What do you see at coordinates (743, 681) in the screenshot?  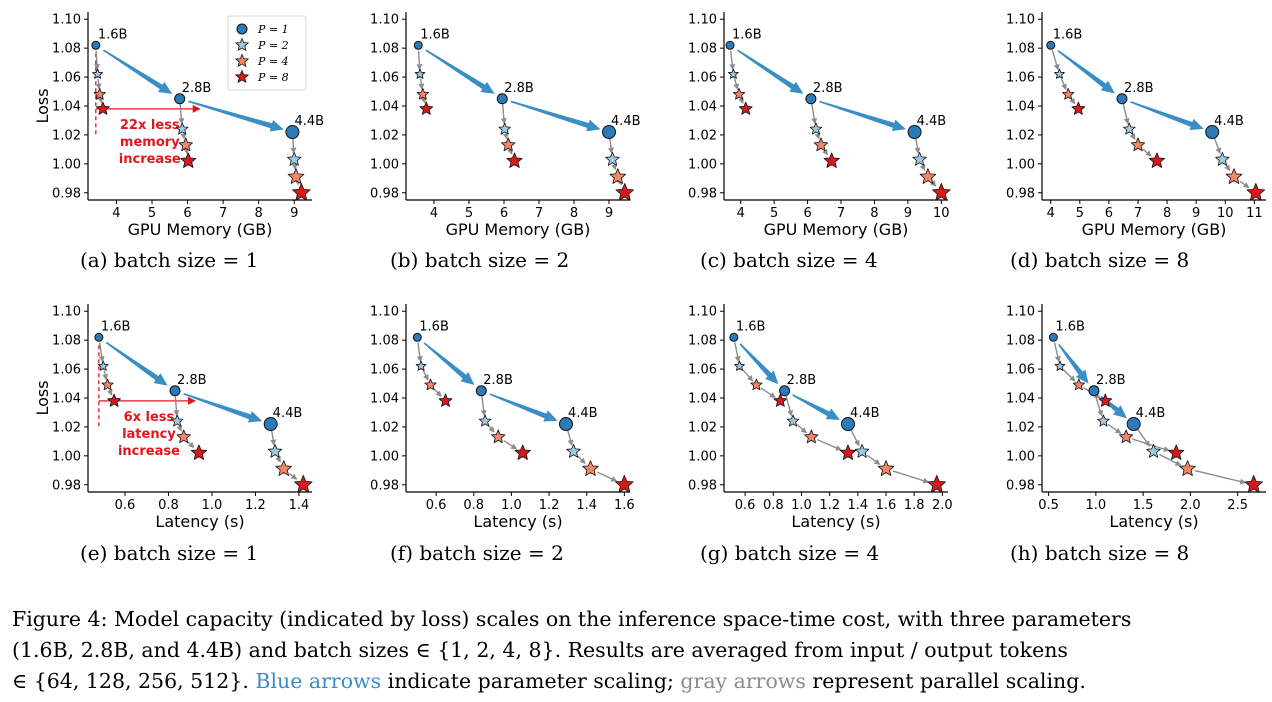 I see `caption-gray-arrows: gray arrows` at bounding box center [743, 681].